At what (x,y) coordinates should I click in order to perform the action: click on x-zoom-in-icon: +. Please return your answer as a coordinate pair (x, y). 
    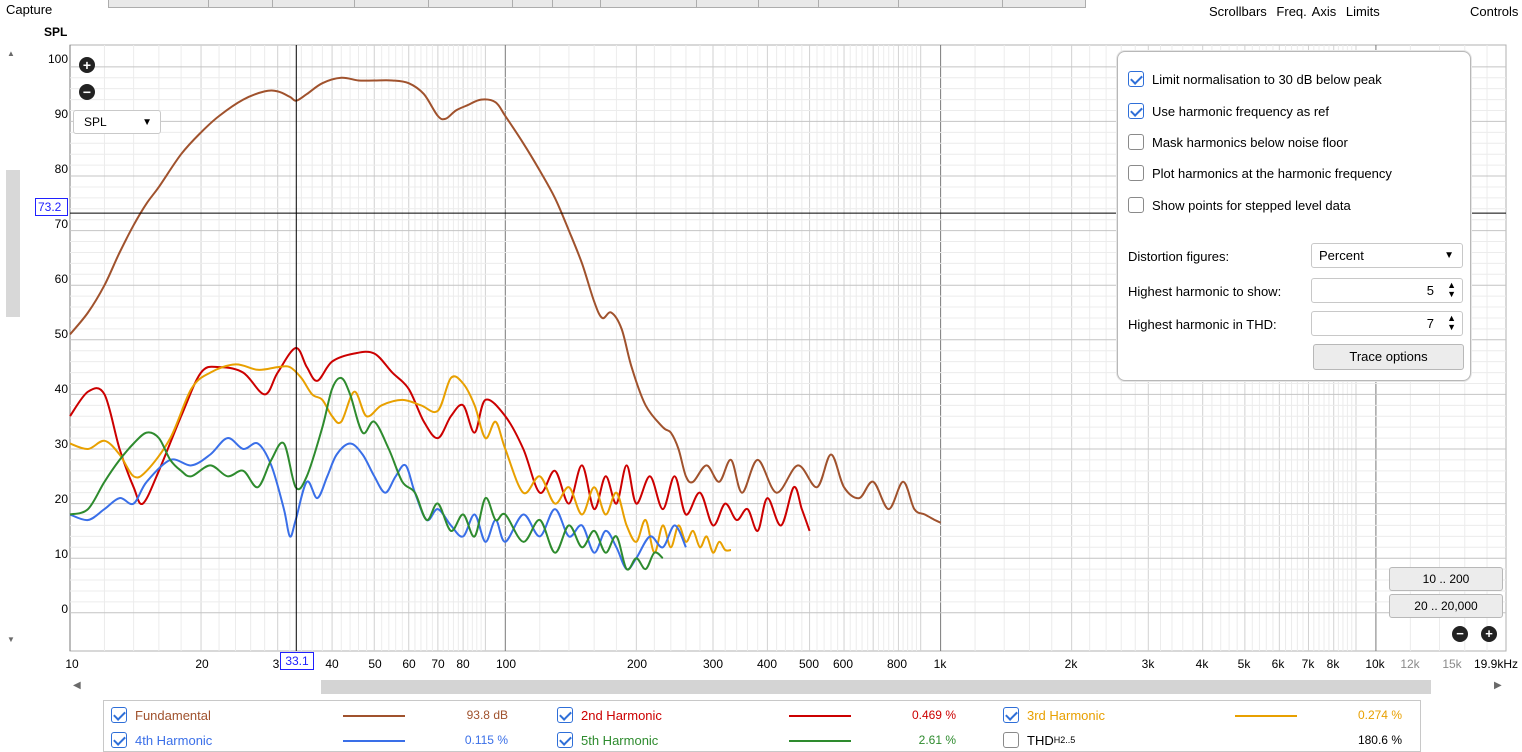
    Looking at the image, I should click on (1489, 634).